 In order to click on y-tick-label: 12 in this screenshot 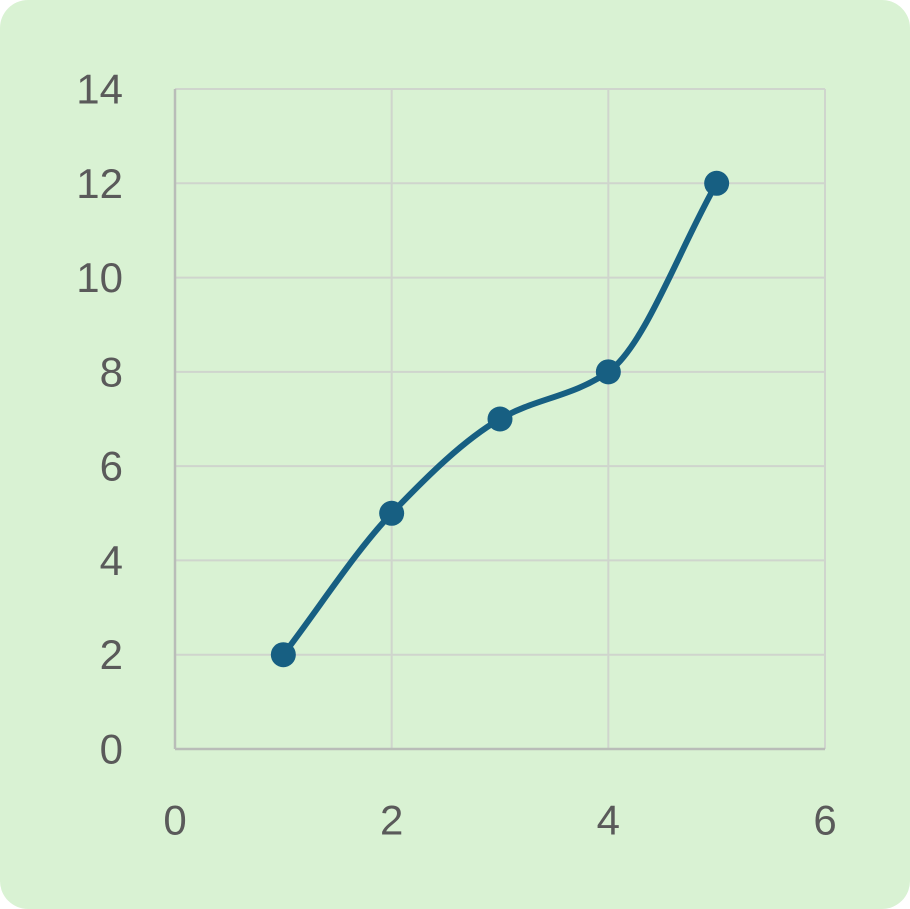, I will do `click(99, 183)`.